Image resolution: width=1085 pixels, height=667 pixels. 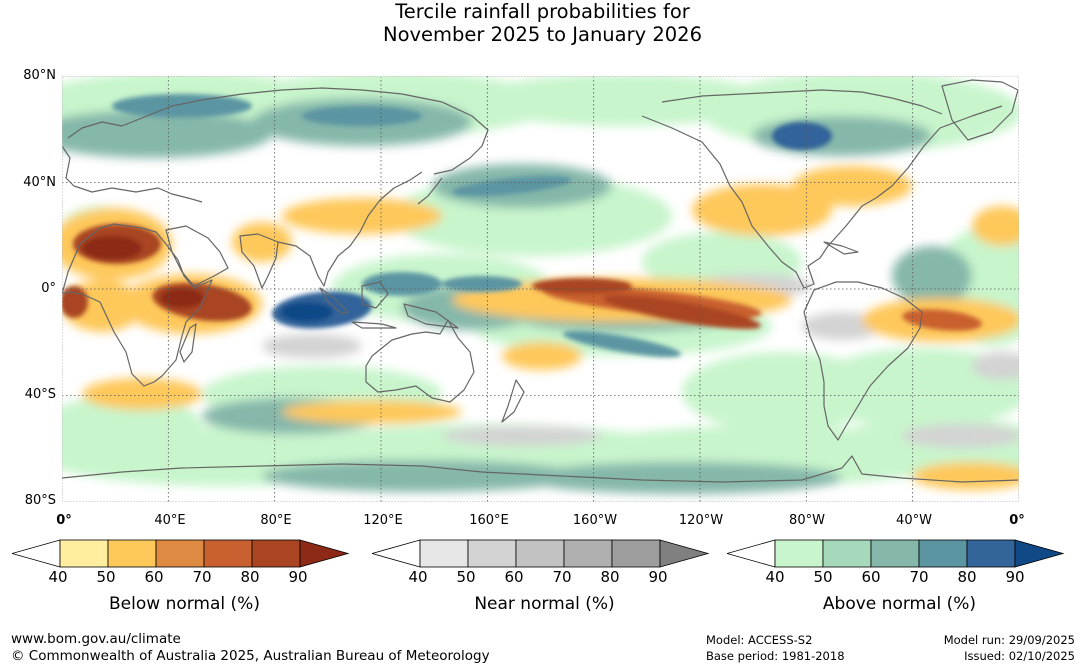 What do you see at coordinates (58, 577) in the screenshot?
I see `legend-below-tick-40: 40` at bounding box center [58, 577].